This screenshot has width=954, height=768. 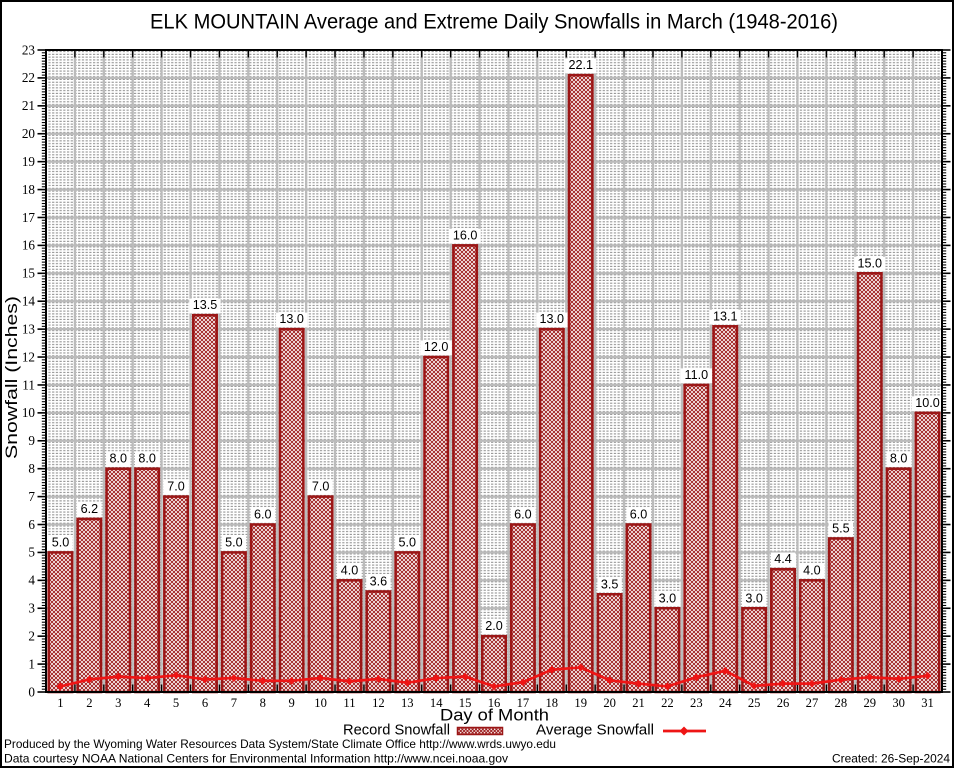 I want to click on svg-text: 27, so click(x=812, y=703).